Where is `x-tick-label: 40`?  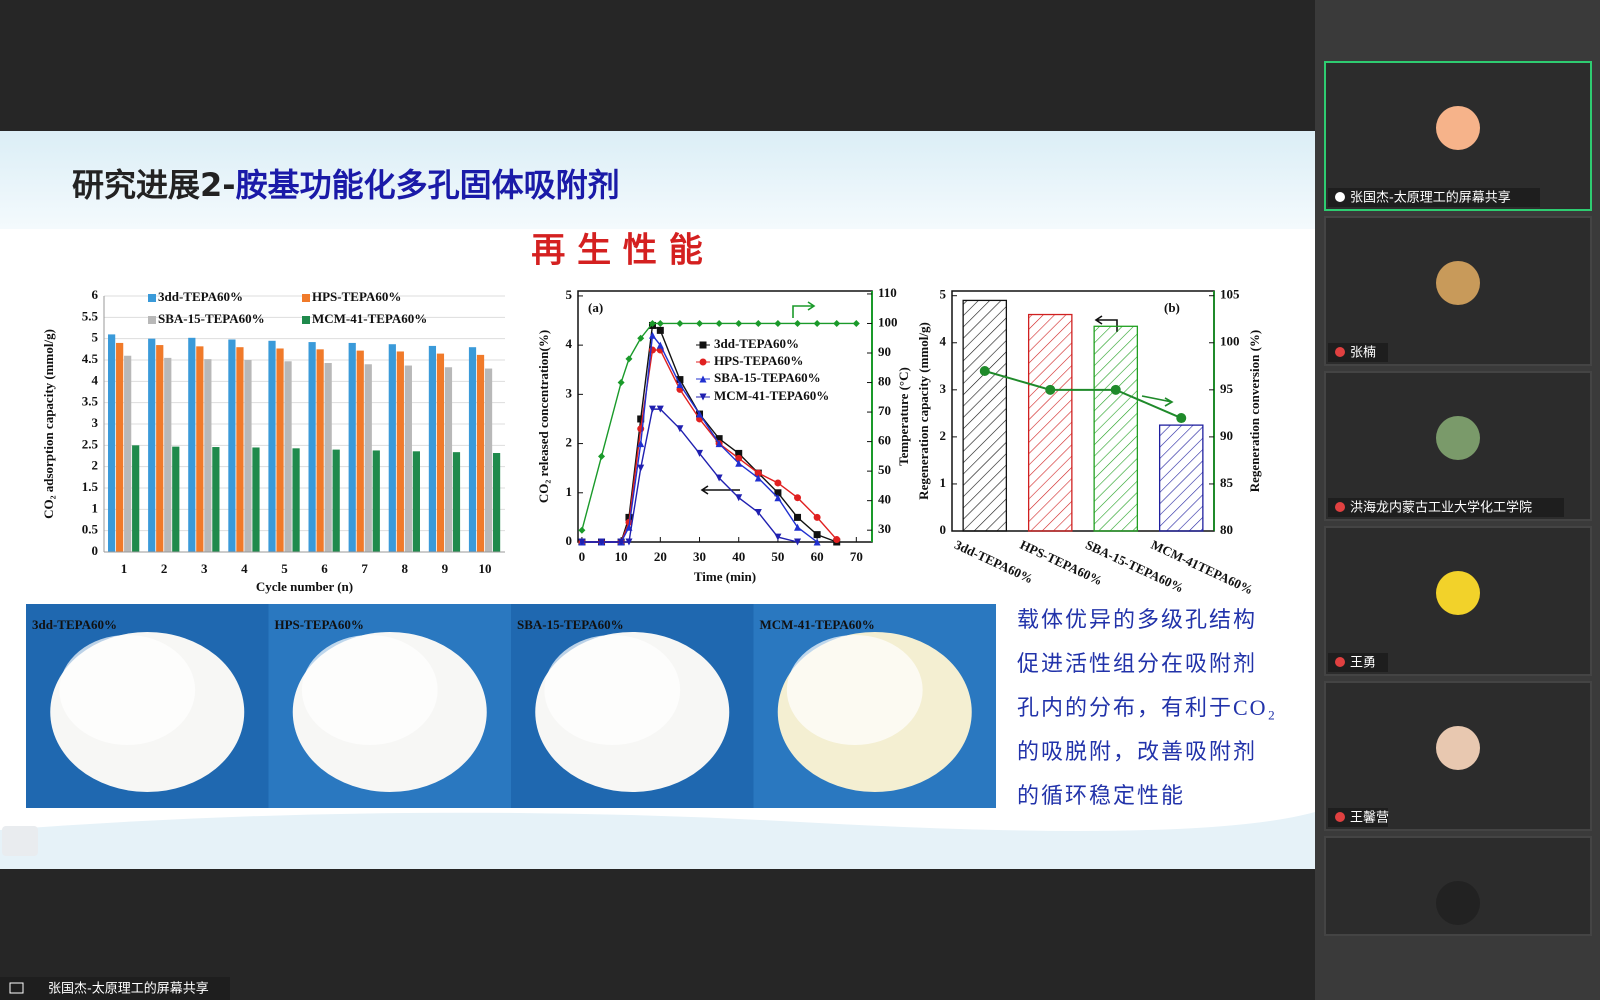
x-tick-label: 40 is located at coordinates (738, 556).